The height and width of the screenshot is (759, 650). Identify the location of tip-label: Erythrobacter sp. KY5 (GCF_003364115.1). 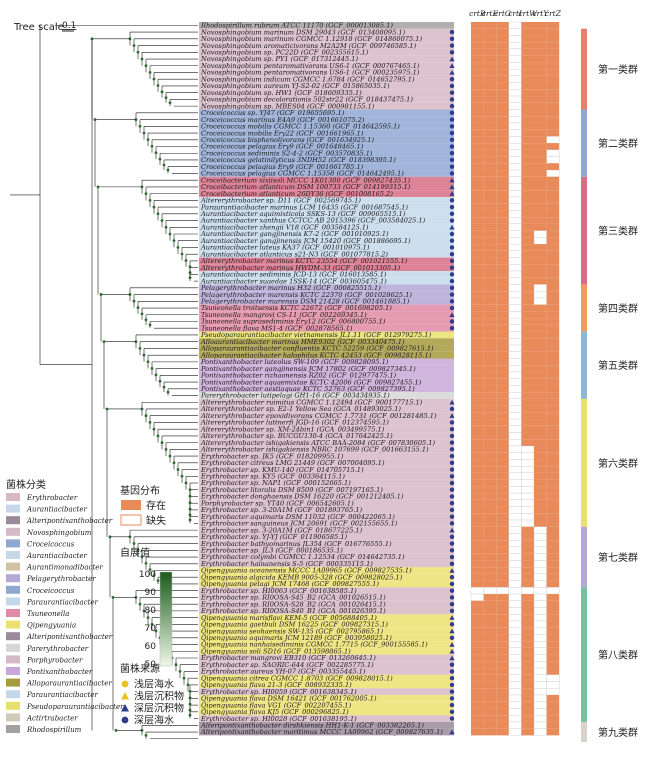
(272, 476).